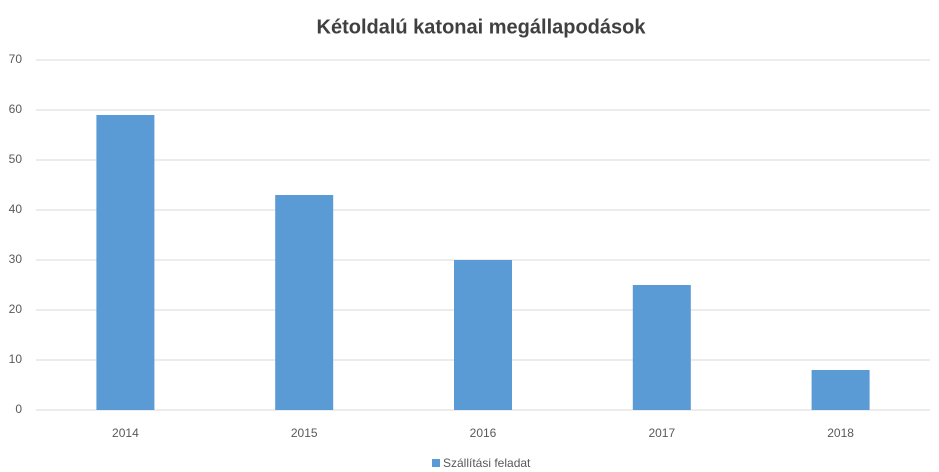 This screenshot has height=472, width=939. I want to click on x-tick-label: 2015, so click(304, 433).